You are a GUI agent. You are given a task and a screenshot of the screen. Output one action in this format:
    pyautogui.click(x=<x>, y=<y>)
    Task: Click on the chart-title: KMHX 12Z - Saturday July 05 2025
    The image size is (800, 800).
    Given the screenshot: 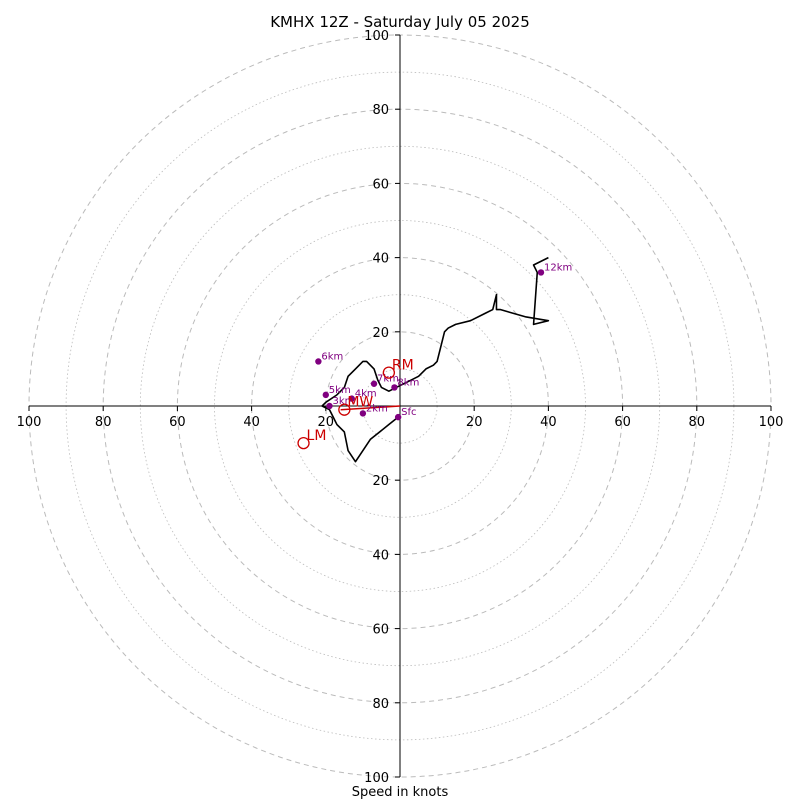 What is the action you would take?
    pyautogui.click(x=400, y=22)
    